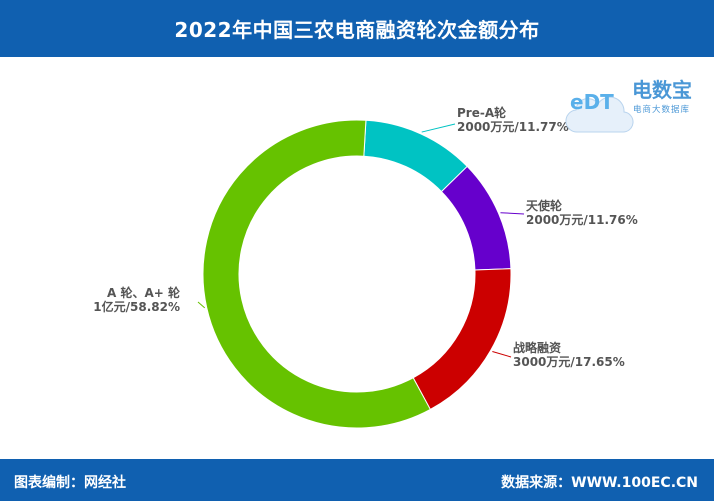 This screenshot has width=714, height=501. Describe the element at coordinates (662, 90) in the screenshot. I see `logo-name: 电数宝` at that location.